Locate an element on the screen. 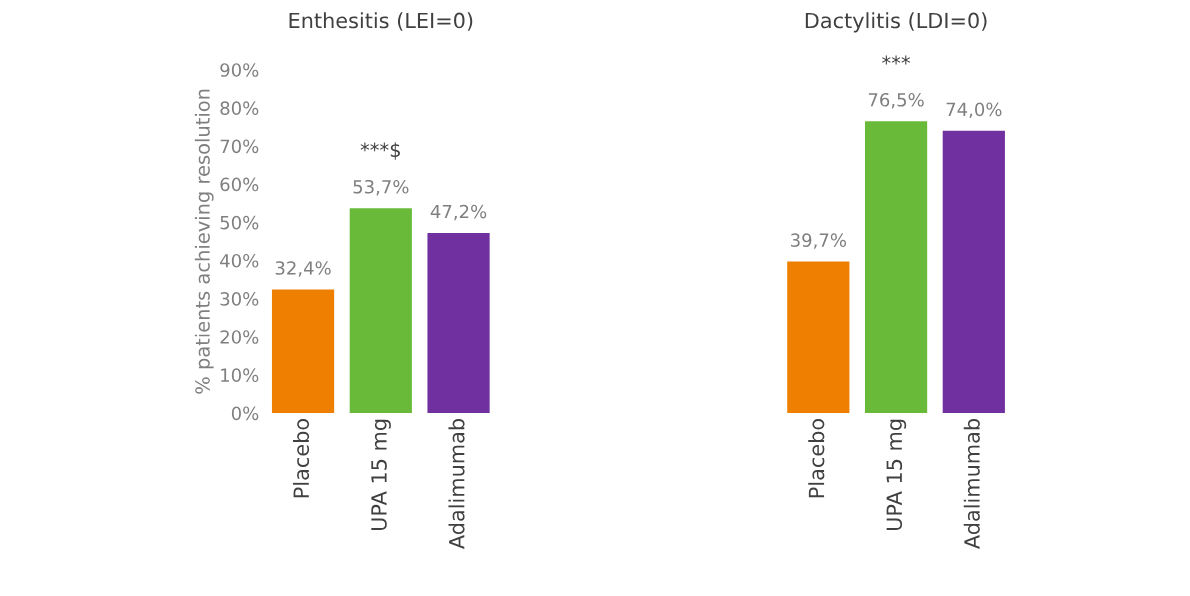  annotation: ***$ is located at coordinates (380, 151).